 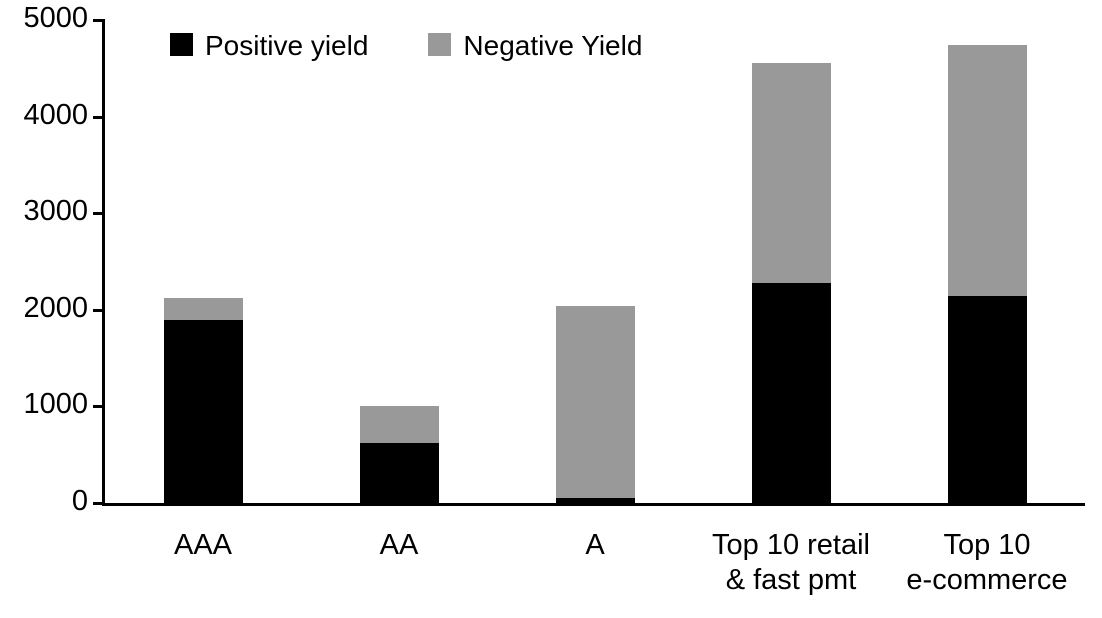 What do you see at coordinates (55, 114) in the screenshot?
I see `y-axis-tick-label: 4000` at bounding box center [55, 114].